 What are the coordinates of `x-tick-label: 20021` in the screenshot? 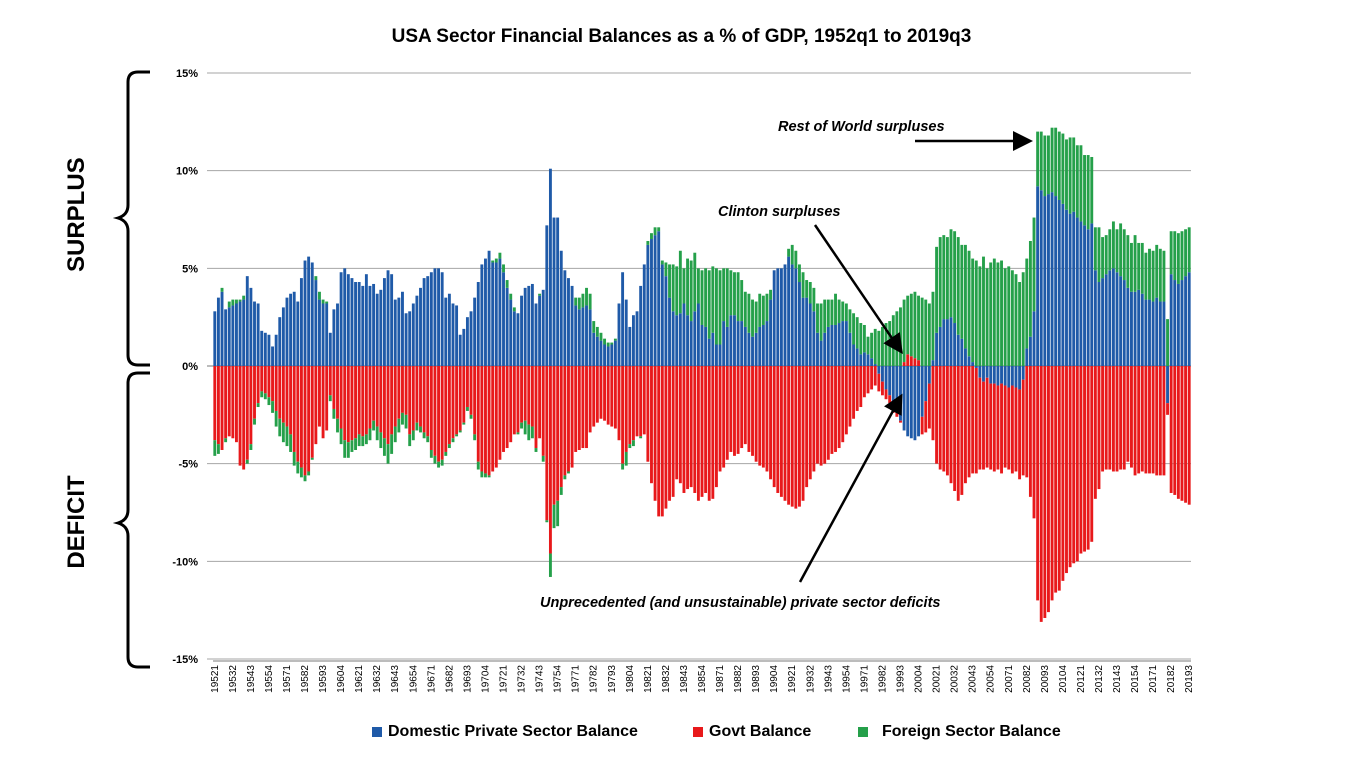 It's located at (937, 679).